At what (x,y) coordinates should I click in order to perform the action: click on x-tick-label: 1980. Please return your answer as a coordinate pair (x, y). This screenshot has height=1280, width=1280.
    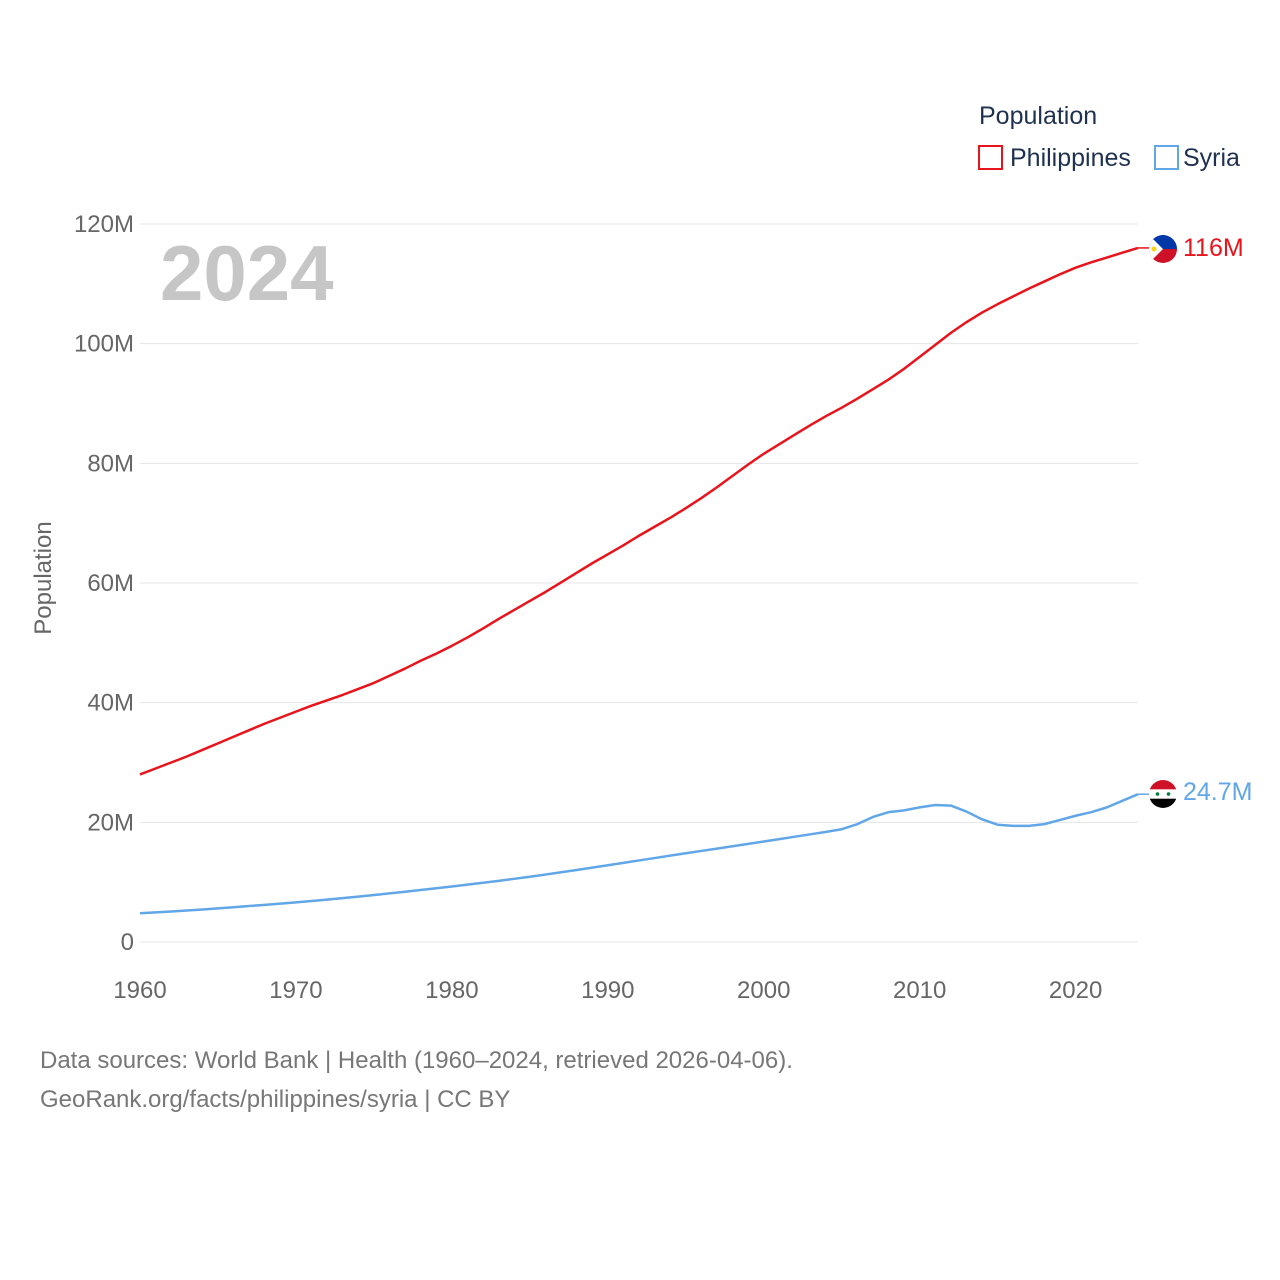
    Looking at the image, I should click on (451, 990).